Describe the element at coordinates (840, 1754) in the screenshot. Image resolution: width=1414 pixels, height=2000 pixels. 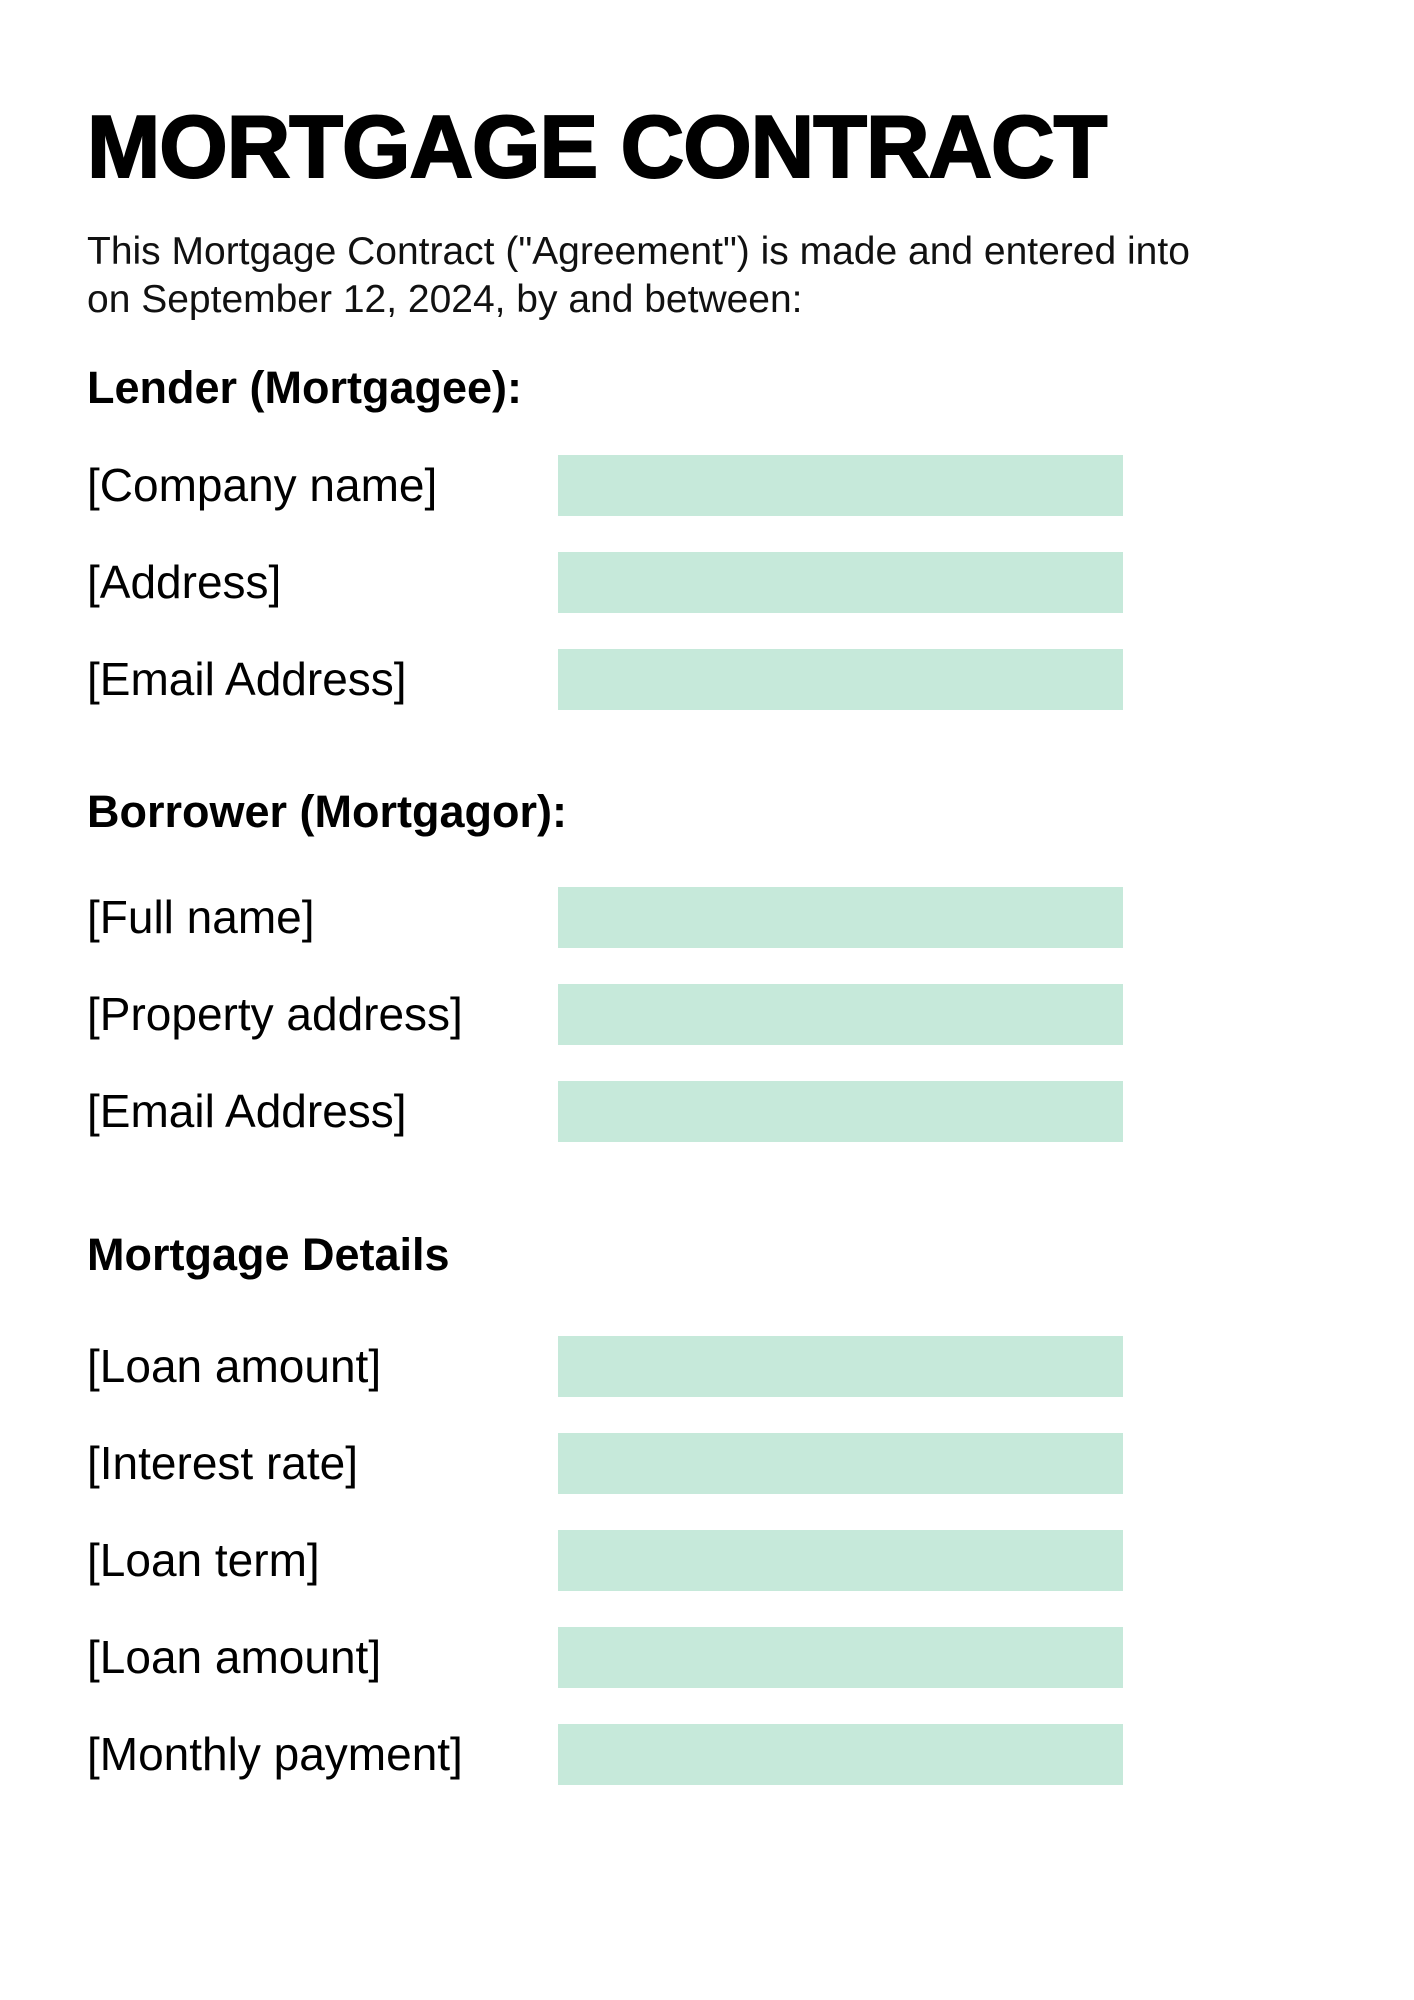
I see `monthly-payment-input` at that location.